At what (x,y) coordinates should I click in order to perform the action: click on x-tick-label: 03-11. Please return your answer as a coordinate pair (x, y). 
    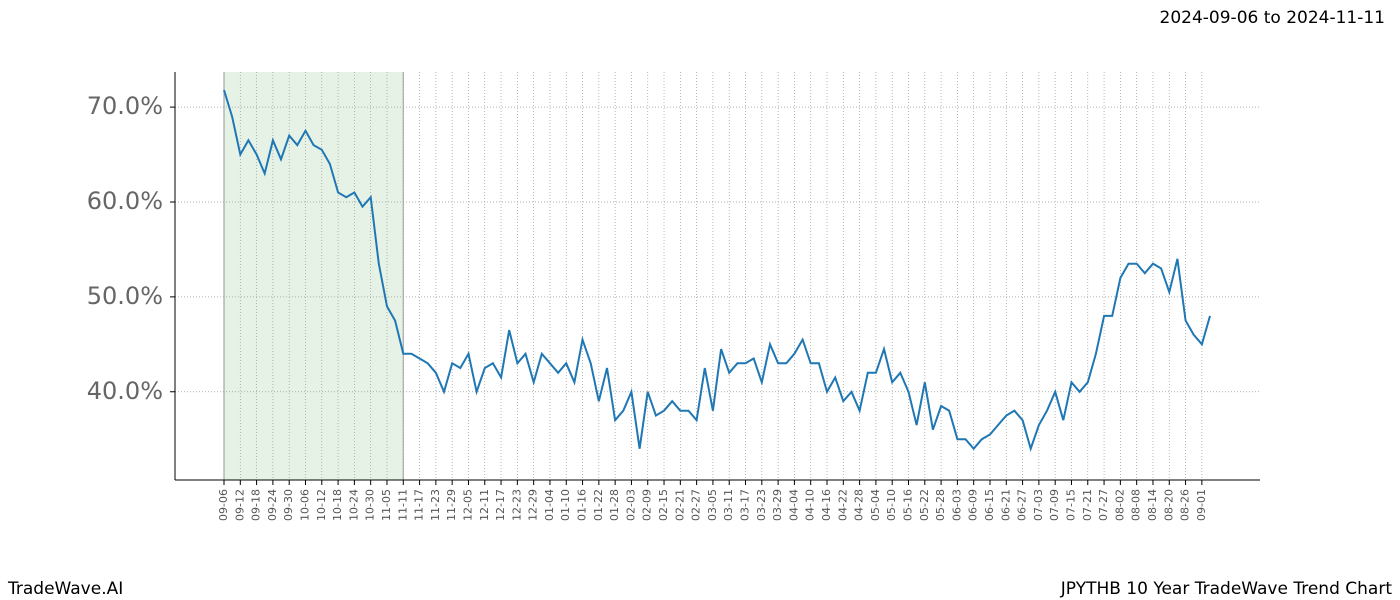
    Looking at the image, I should click on (728, 505).